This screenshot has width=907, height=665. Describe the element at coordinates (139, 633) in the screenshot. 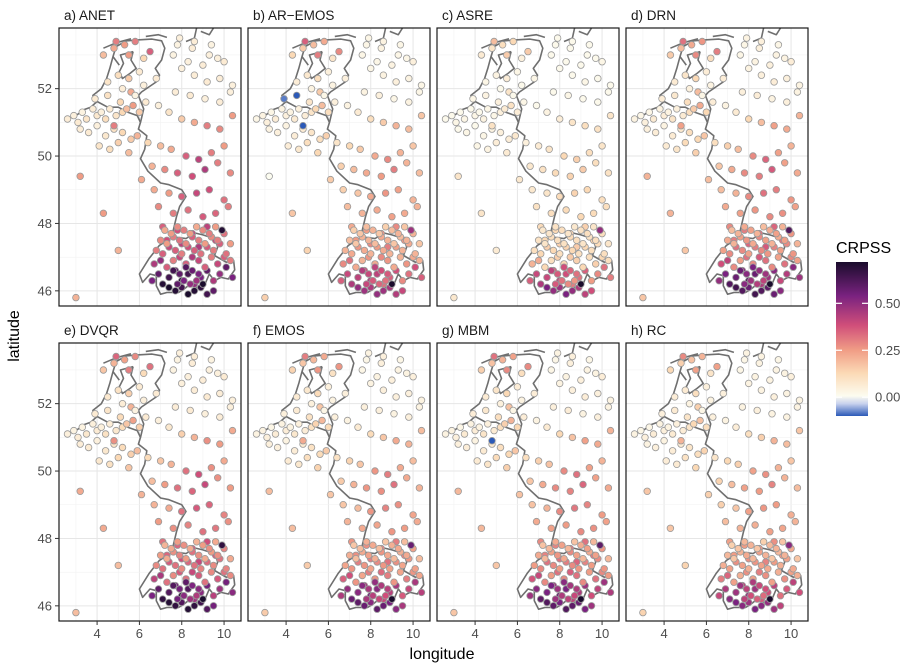

I see `x-tick-label: 6` at that location.